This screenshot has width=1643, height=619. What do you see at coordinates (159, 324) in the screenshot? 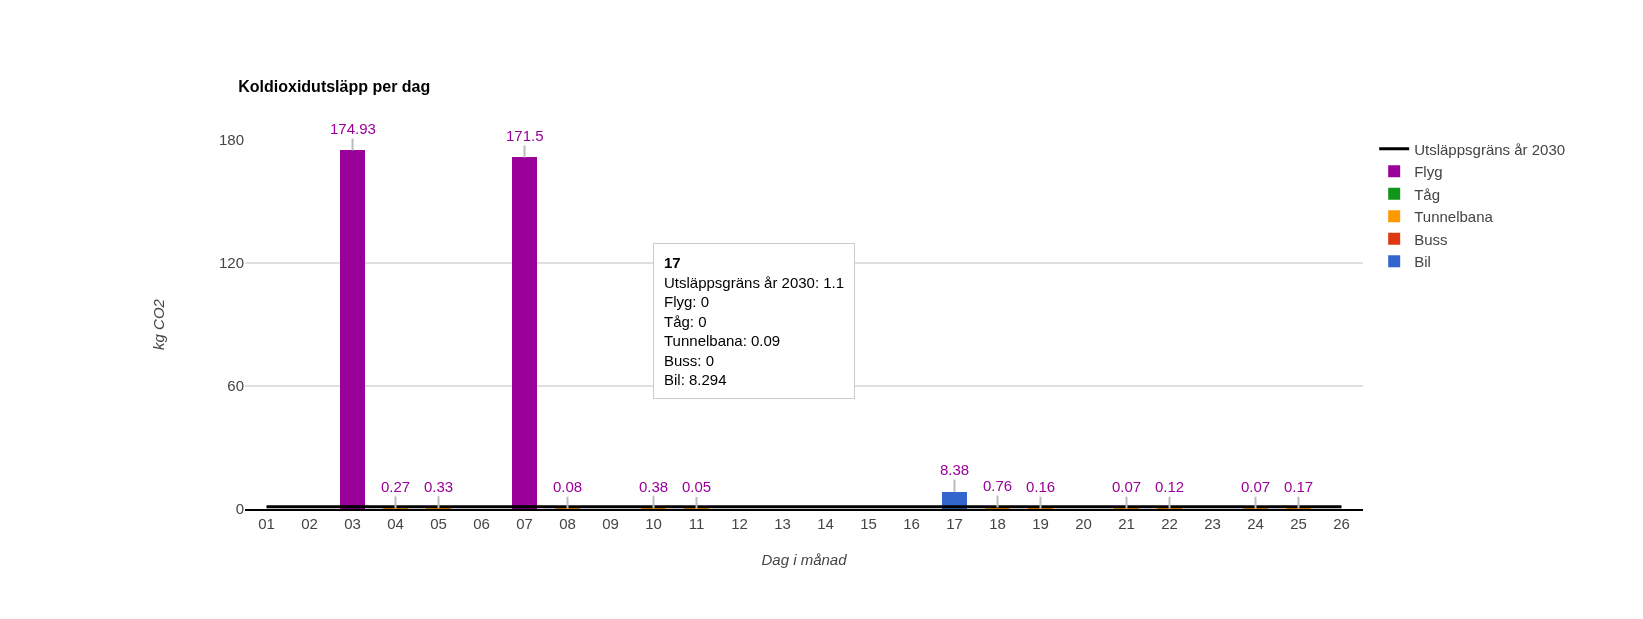
I see `y-axis-title: kg CO2` at bounding box center [159, 324].